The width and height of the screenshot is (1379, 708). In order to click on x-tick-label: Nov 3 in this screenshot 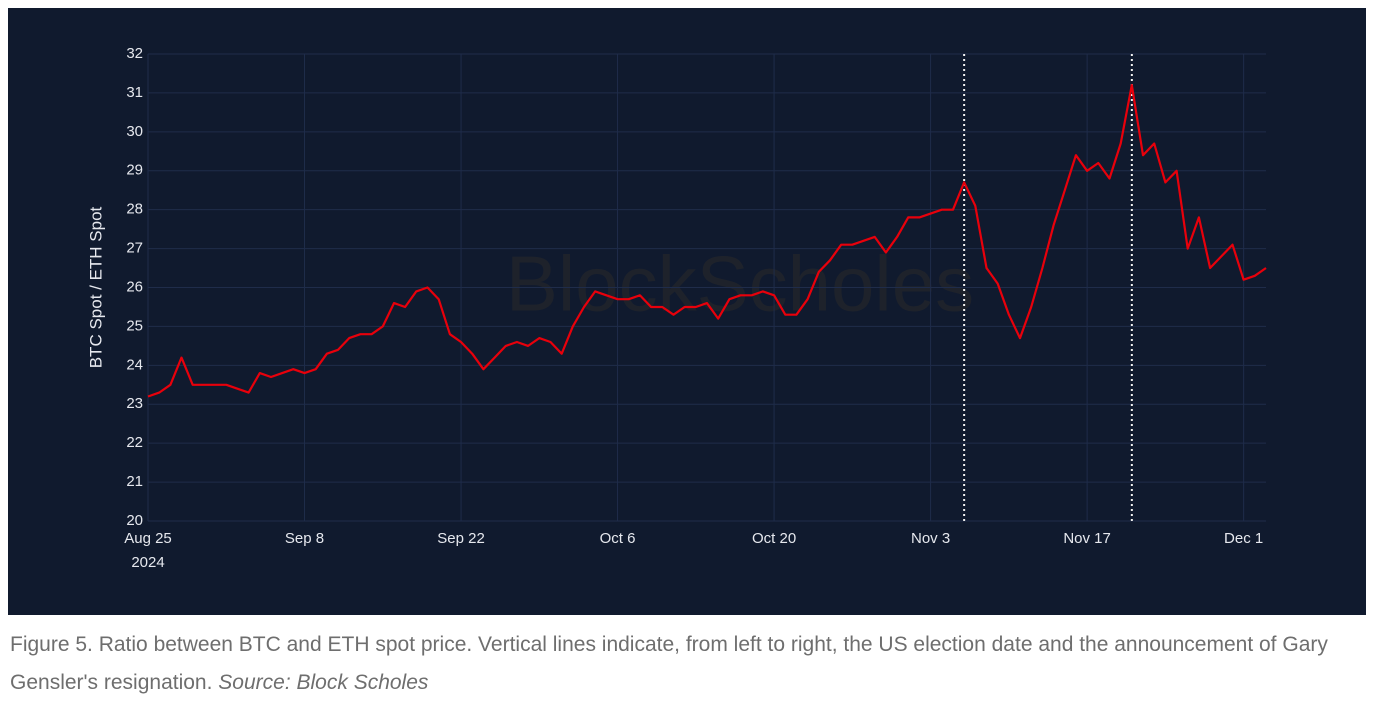, I will do `click(930, 538)`.